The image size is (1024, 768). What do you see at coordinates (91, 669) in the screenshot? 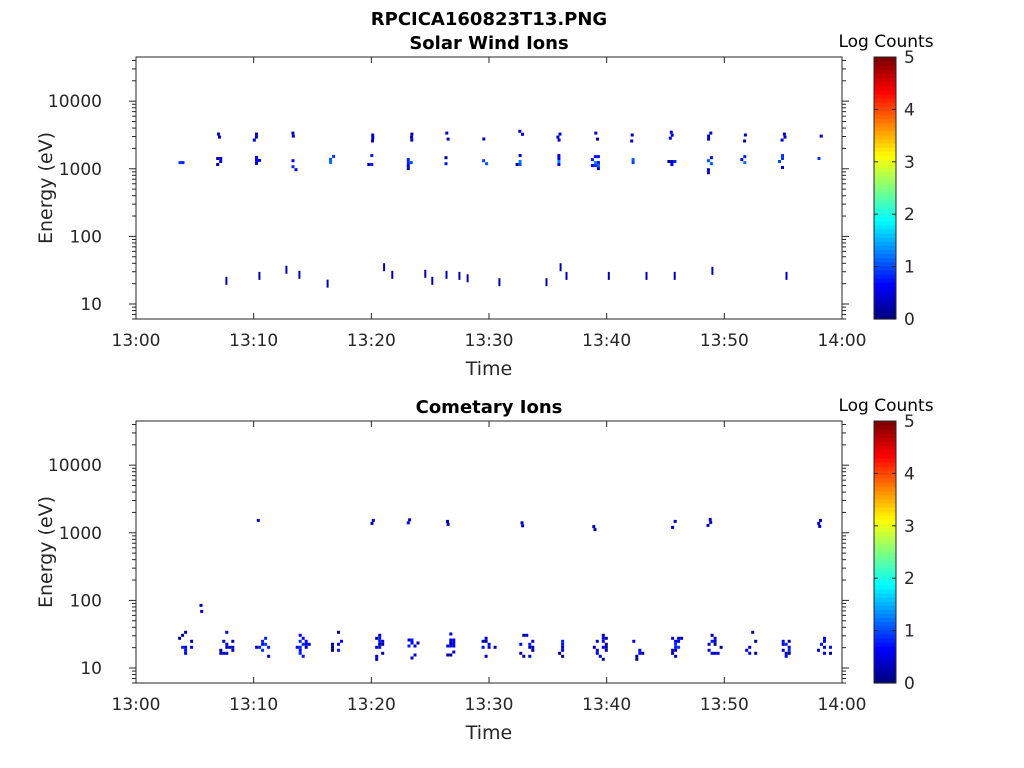
I see `y-tick-label: 10` at bounding box center [91, 669].